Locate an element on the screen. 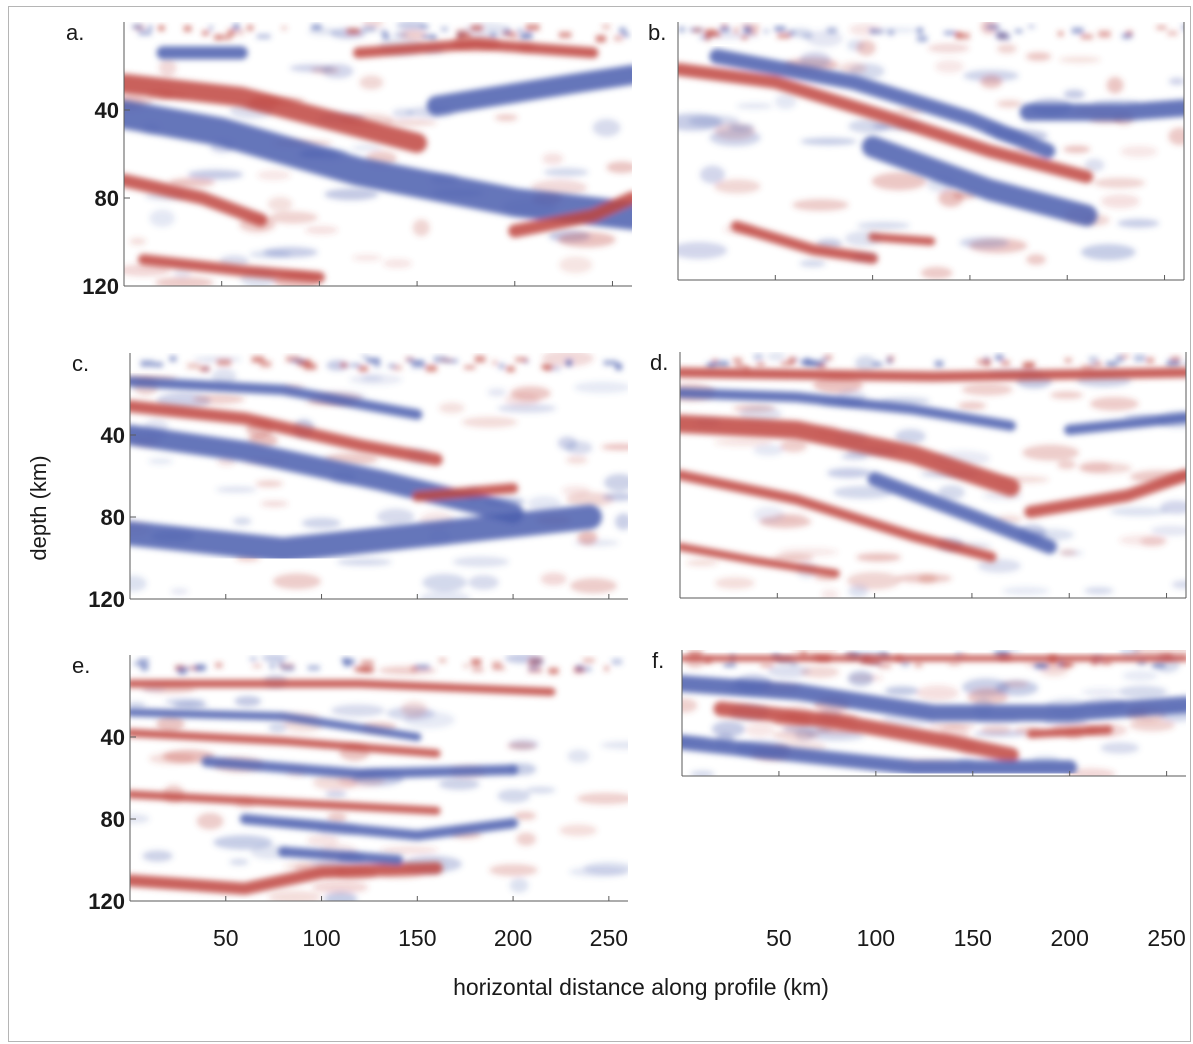 The width and height of the screenshot is (1193, 1044). panel-label: f. is located at coordinates (658, 660).